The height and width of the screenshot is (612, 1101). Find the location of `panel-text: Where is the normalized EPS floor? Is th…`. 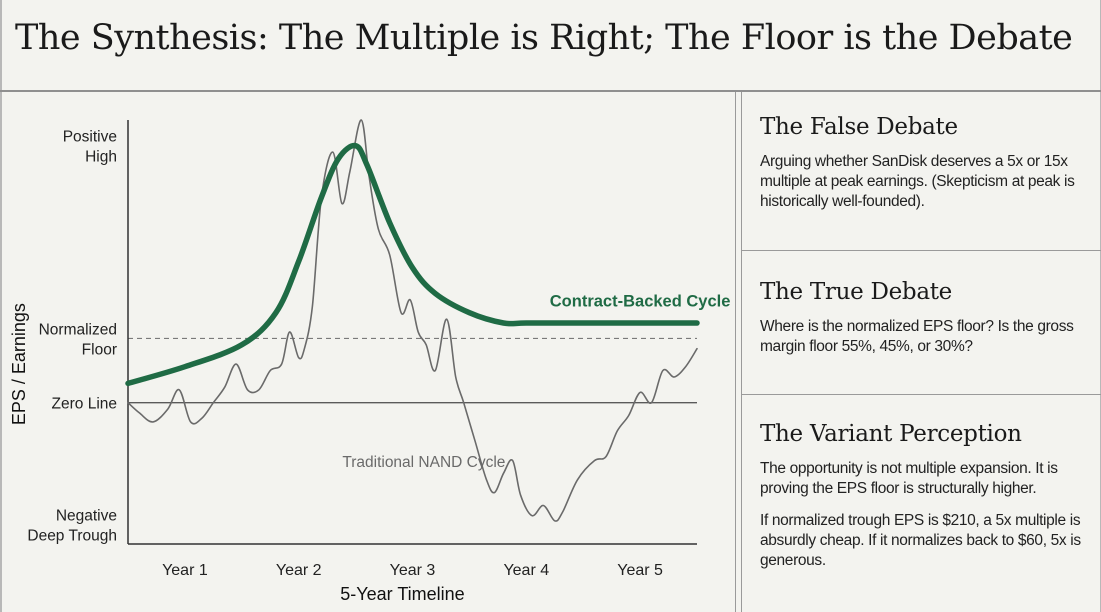

panel-text: Where is the normalized EPS floor? Is th… is located at coordinates (917, 336).